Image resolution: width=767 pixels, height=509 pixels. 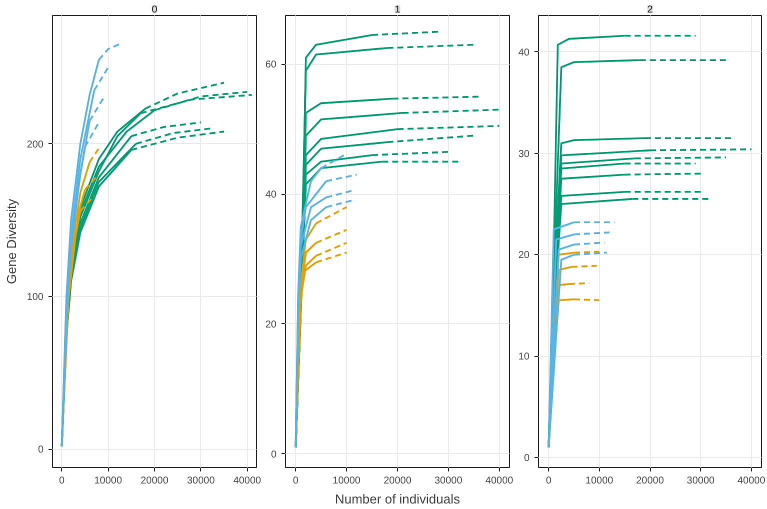 What do you see at coordinates (397, 499) in the screenshot?
I see `x-axis-title: Number of individuals` at bounding box center [397, 499].